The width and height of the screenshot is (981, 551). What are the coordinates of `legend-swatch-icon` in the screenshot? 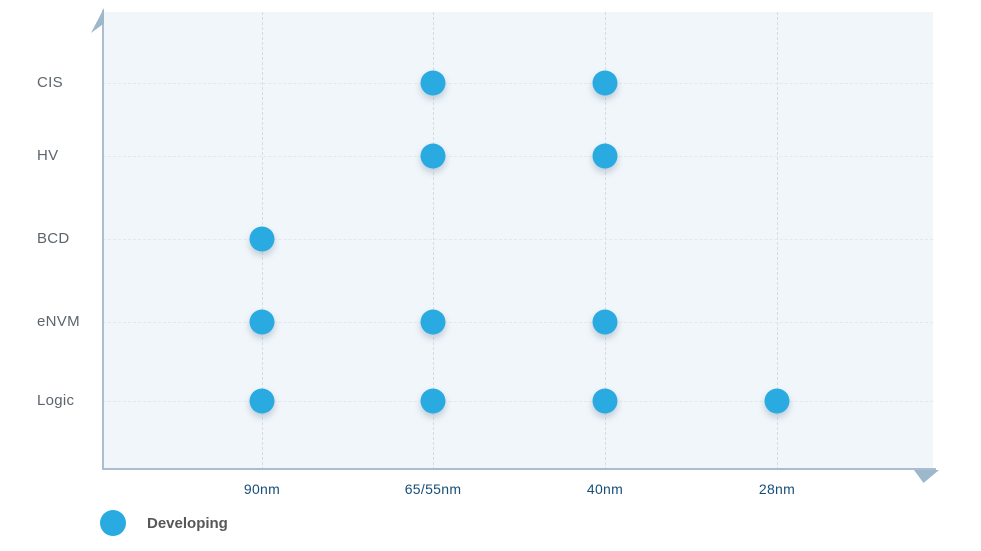 It's located at (113, 523).